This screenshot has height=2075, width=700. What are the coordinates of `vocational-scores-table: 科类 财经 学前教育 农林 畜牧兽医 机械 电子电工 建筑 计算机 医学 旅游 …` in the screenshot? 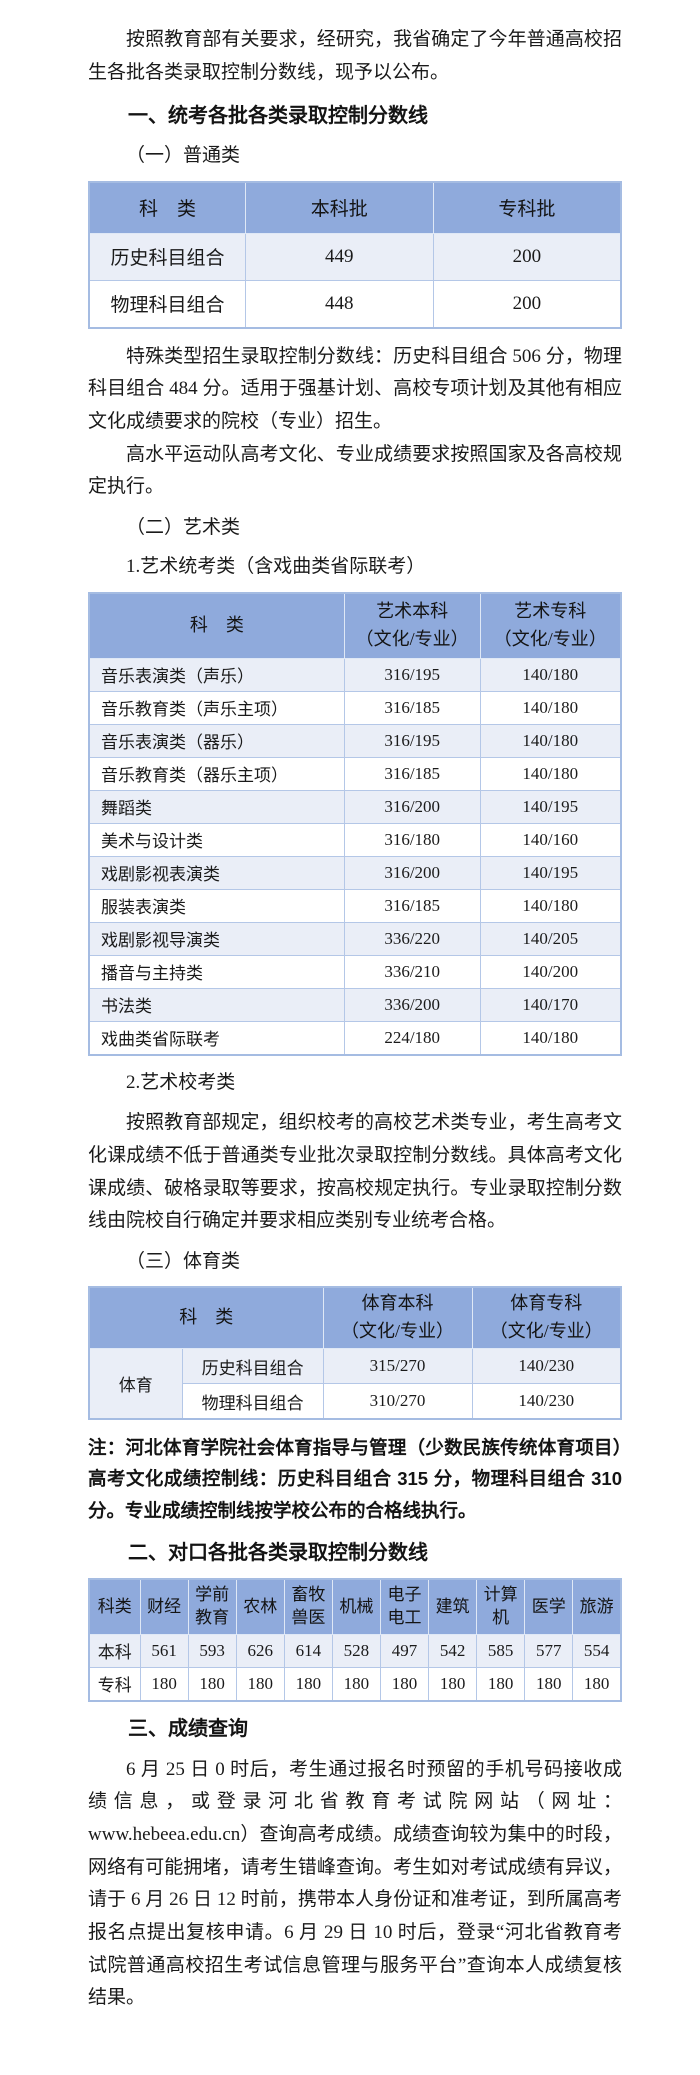 It's located at (355, 1639).